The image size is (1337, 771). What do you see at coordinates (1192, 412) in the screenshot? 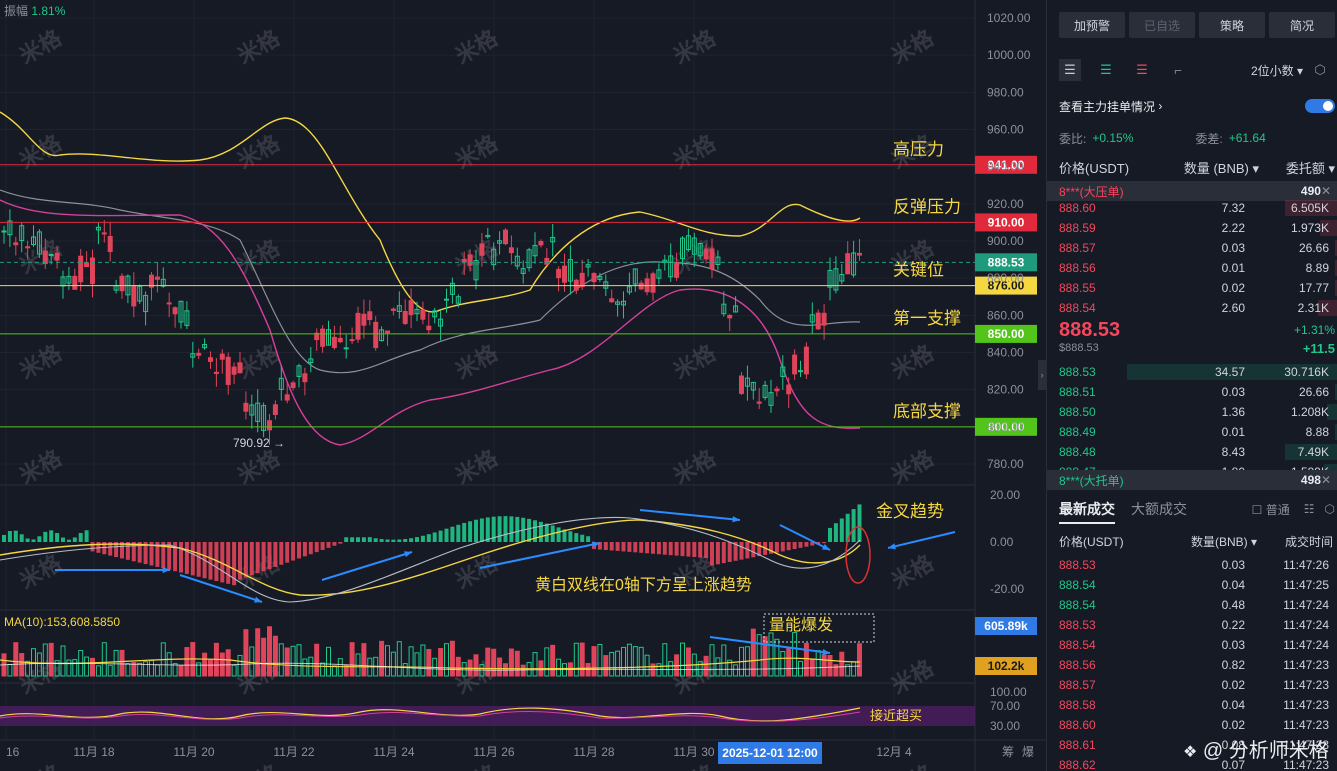
I see `orderbook-row: 888.50 1.36 1.208K` at bounding box center [1192, 412].